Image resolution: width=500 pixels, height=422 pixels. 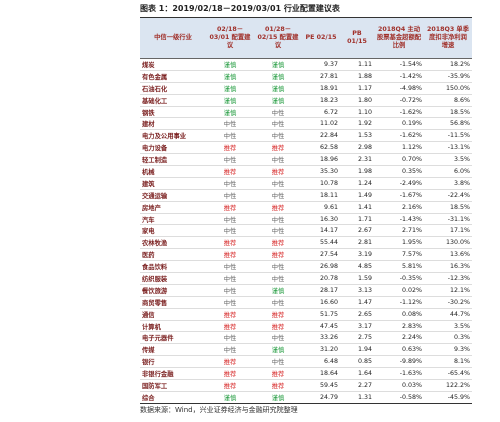 I want to click on table-cell: 13.6%, so click(x=448, y=255).